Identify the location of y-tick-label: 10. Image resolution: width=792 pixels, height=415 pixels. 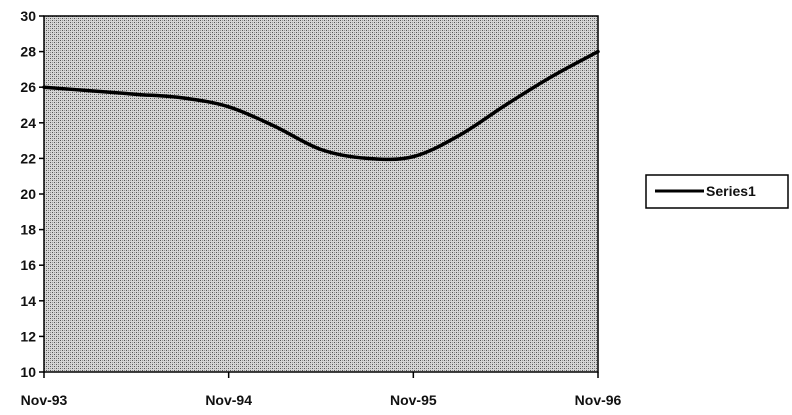
(28, 372).